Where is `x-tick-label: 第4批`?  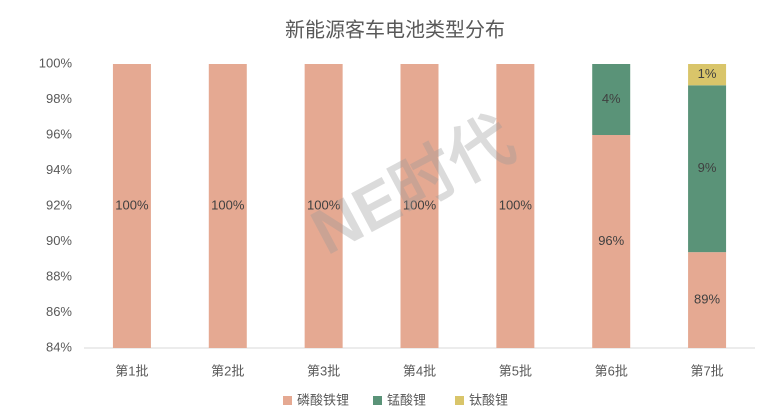 x-tick-label: 第4批 is located at coordinates (419, 370).